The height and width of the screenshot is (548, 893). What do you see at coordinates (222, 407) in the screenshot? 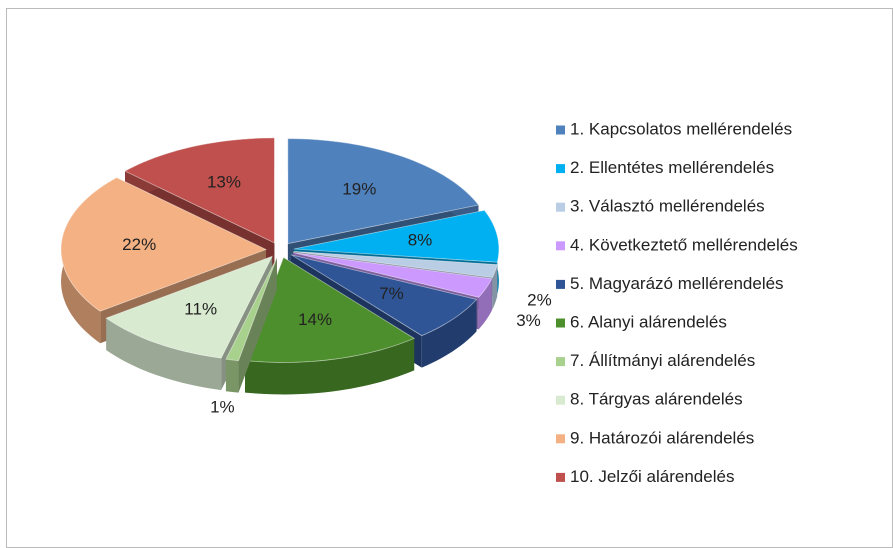
I see `data-label: 1%` at bounding box center [222, 407].